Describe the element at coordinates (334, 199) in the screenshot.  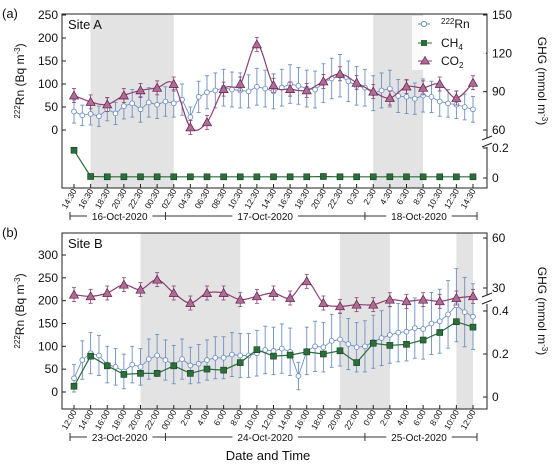
I see `x-axis-tick-label: 22:30` at that location.